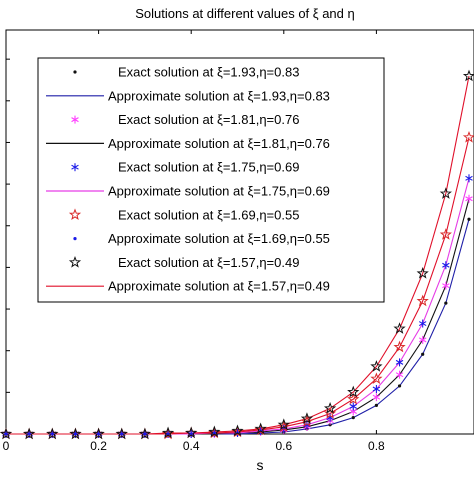 Image resolution: width=474 pixels, height=479 pixels. Describe the element at coordinates (208, 167) in the screenshot. I see `legend-label: Exact solution at ξ=1.75,η=0.69` at that location.